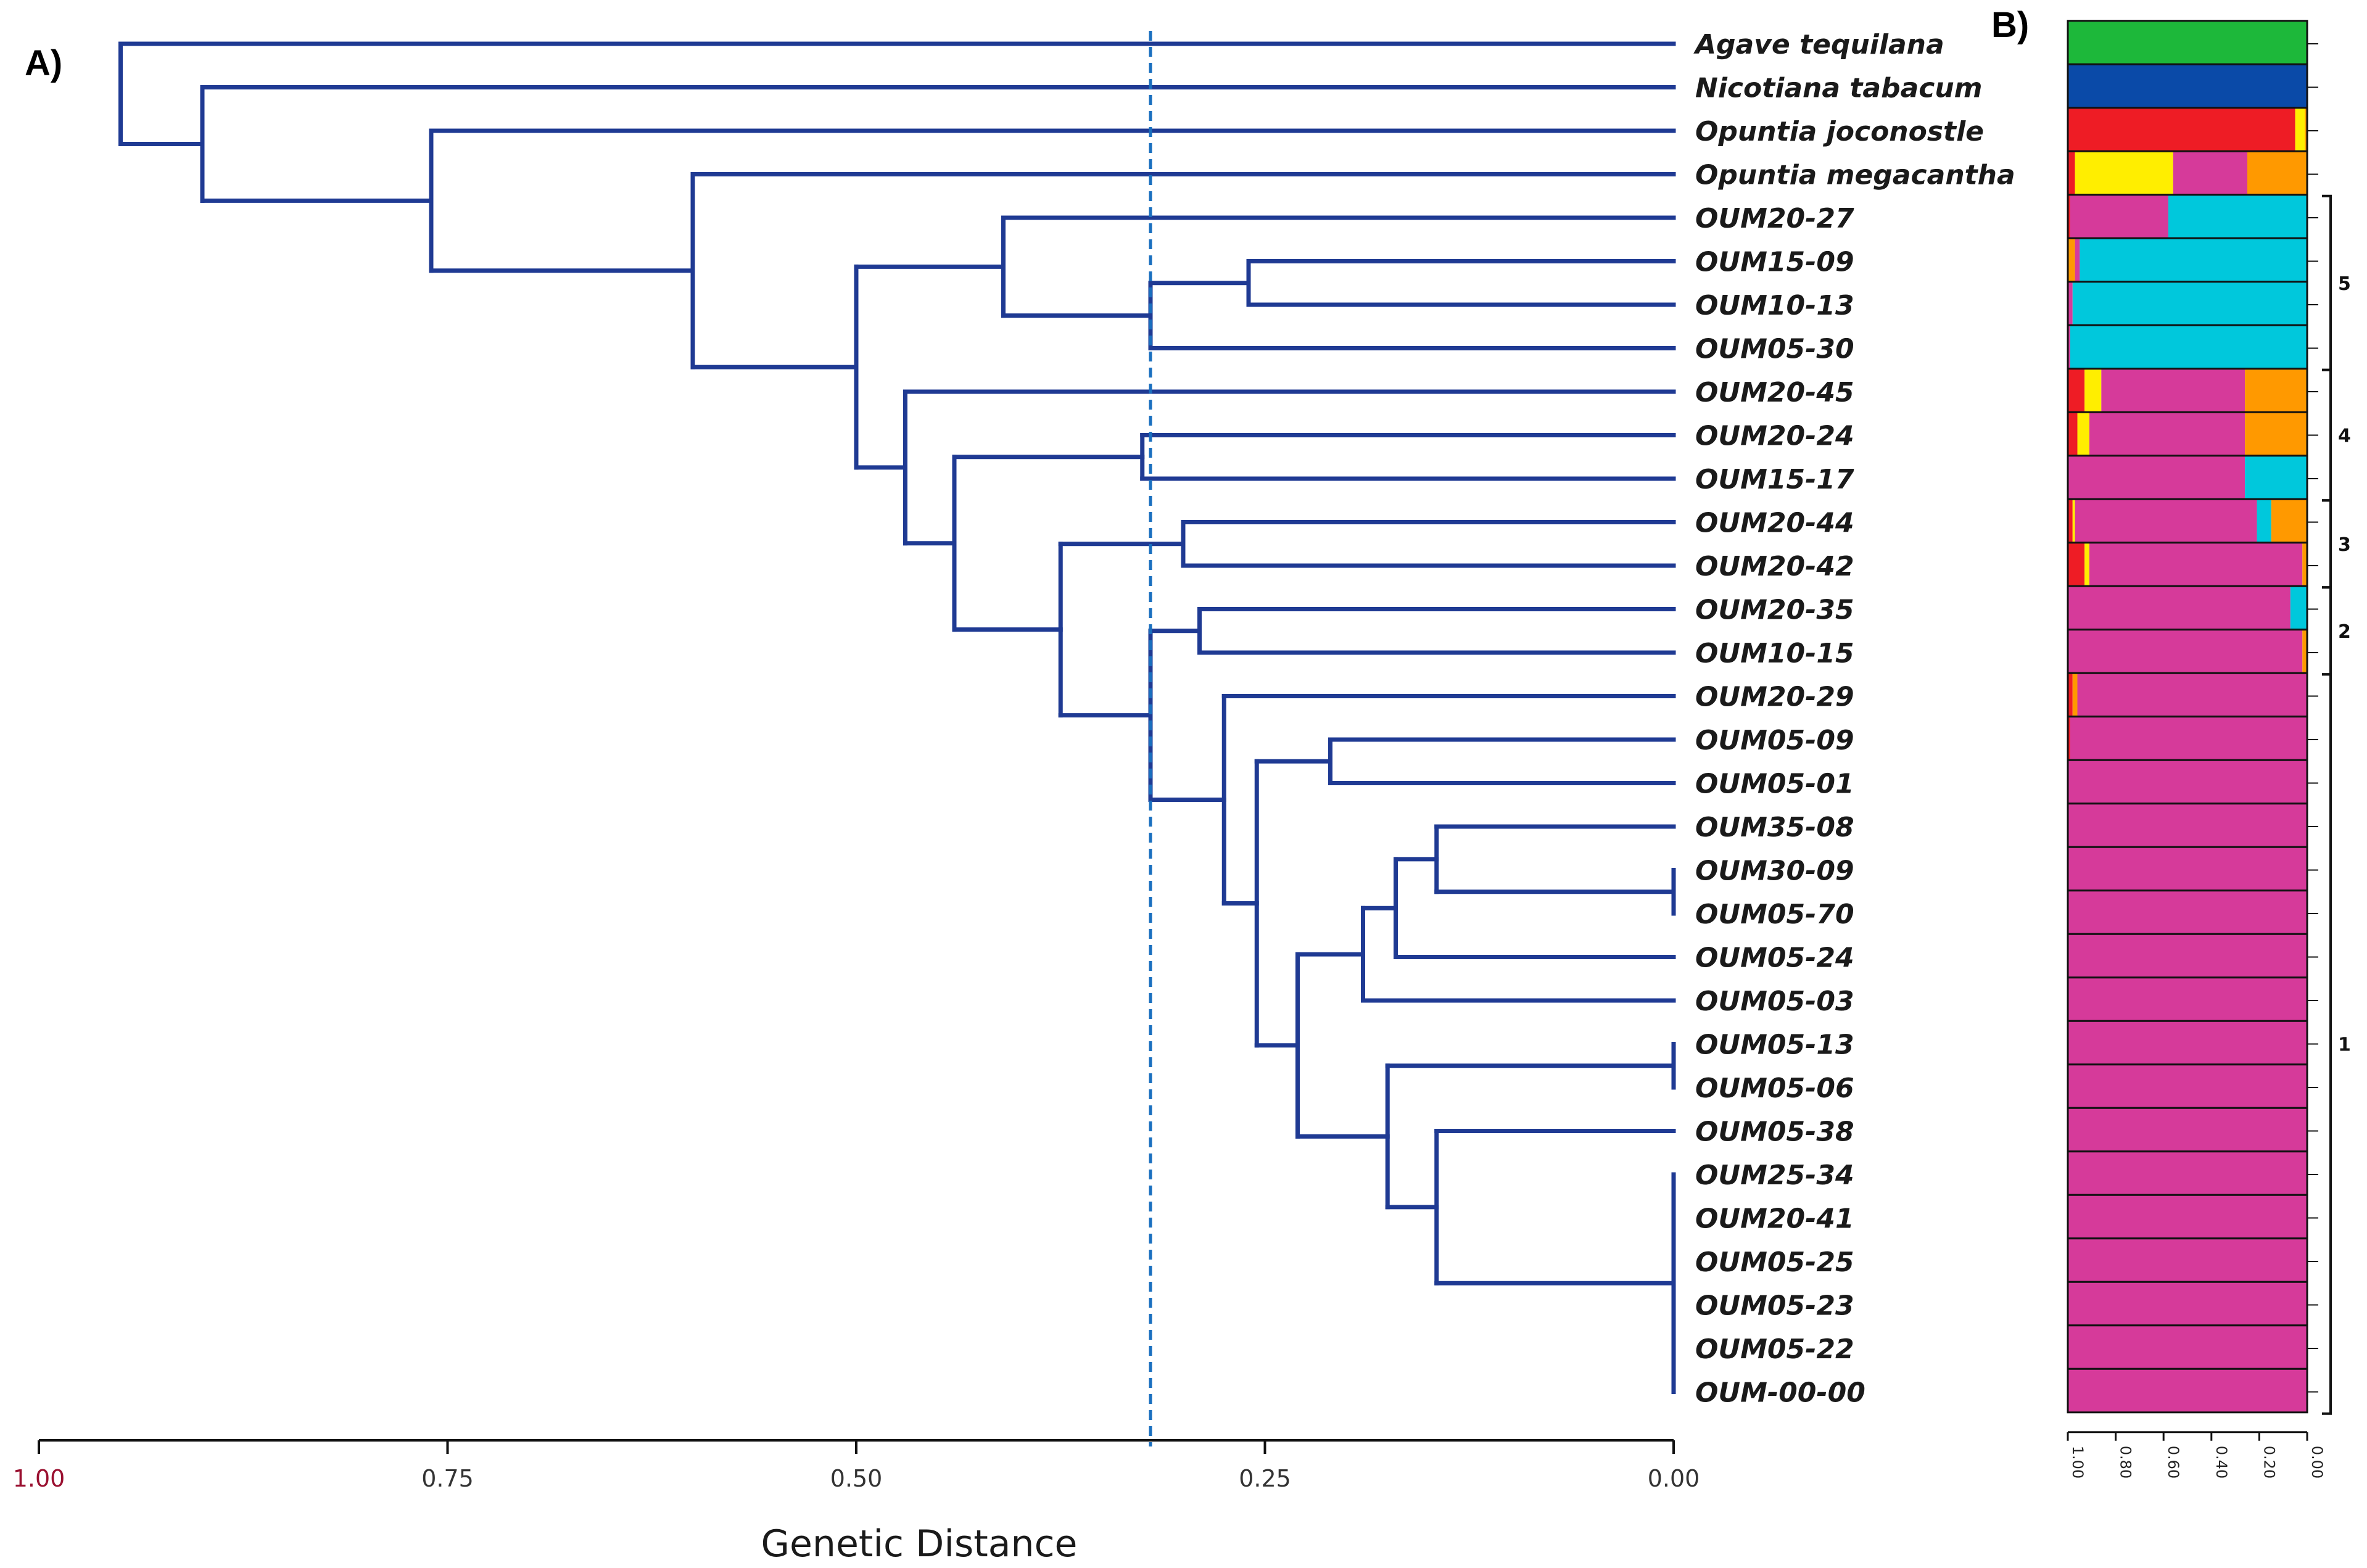 The width and height of the screenshot is (2367, 1568). What do you see at coordinates (2010, 25) in the screenshot?
I see `panel-b-label: B)` at bounding box center [2010, 25].